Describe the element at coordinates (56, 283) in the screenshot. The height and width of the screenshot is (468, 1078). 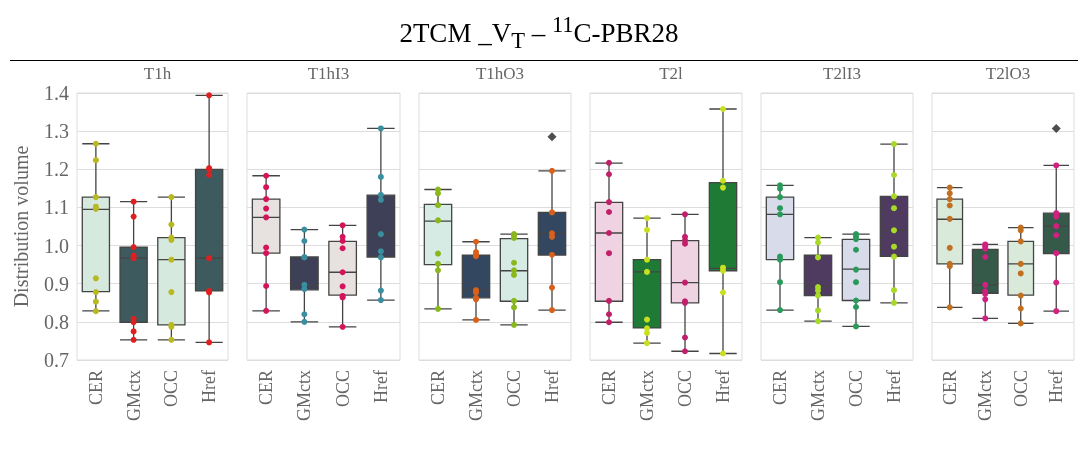
I see `y-tick-label: 0.9` at that location.